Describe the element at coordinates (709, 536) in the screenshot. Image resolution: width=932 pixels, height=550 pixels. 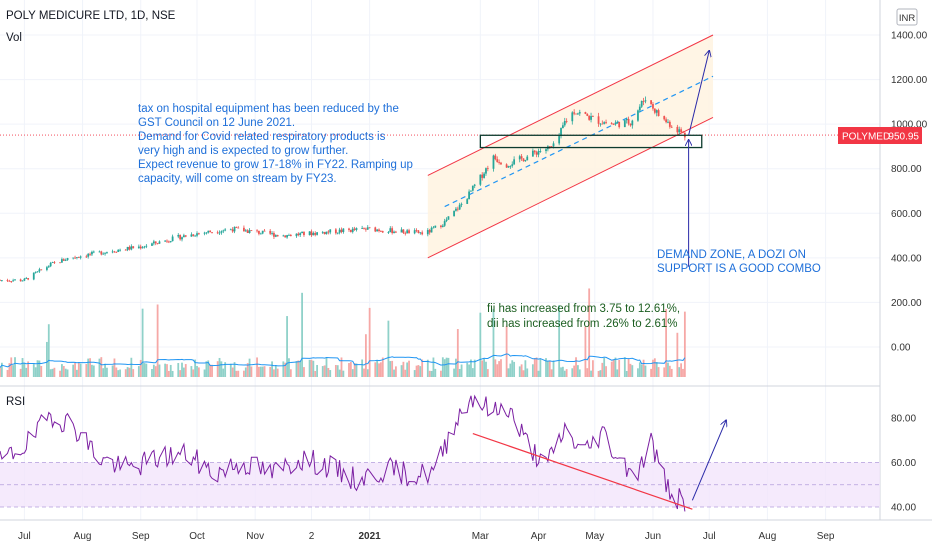
I see `time-tick-label: Jul` at that location.